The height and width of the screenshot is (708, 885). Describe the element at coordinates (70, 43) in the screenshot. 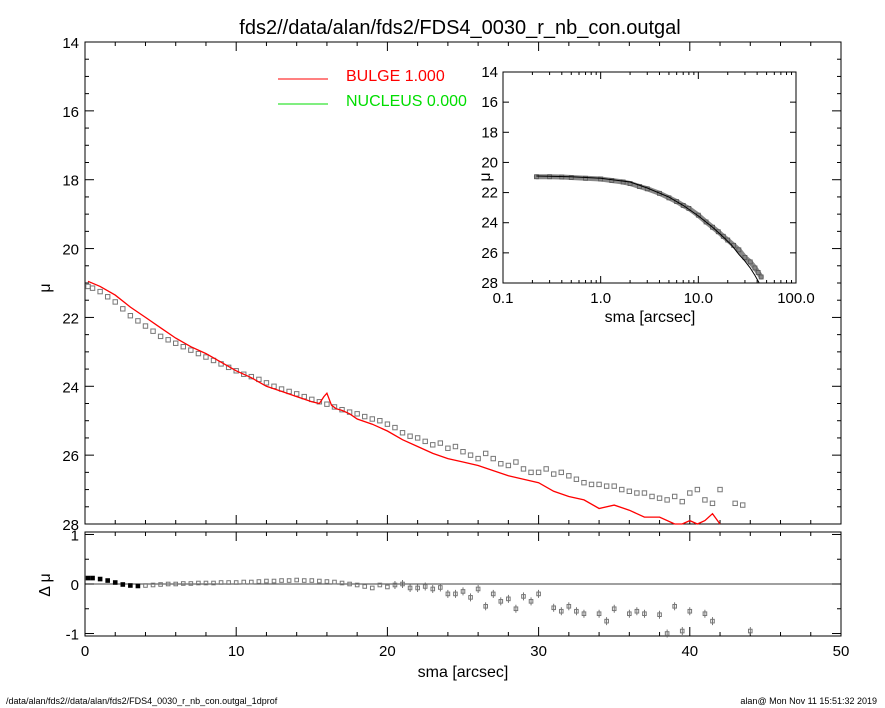

I see `main-y-tick-label: 14` at that location.